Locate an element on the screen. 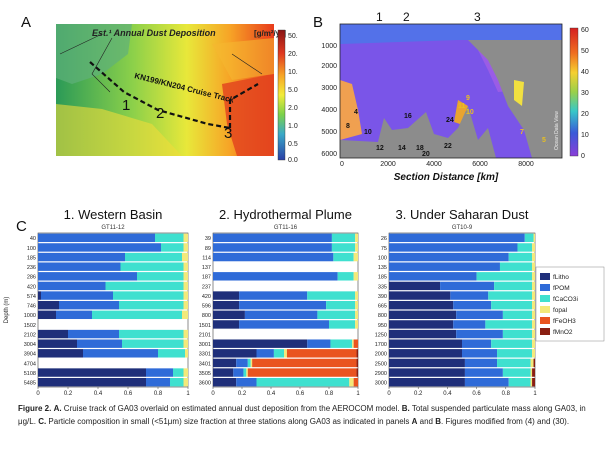 Image resolution: width=611 pixels, height=457 pixels. map-ocean-south is located at coordinates (119, 130).